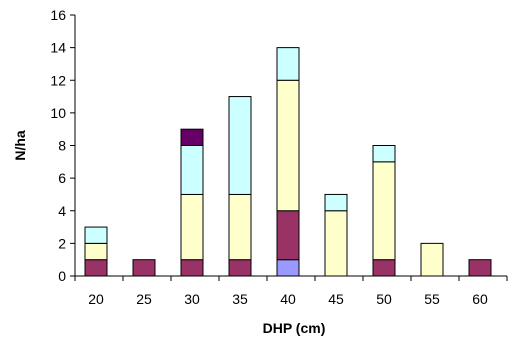  What do you see at coordinates (288, 235) in the screenshot?
I see `bar-segment-40-s1` at bounding box center [288, 235].